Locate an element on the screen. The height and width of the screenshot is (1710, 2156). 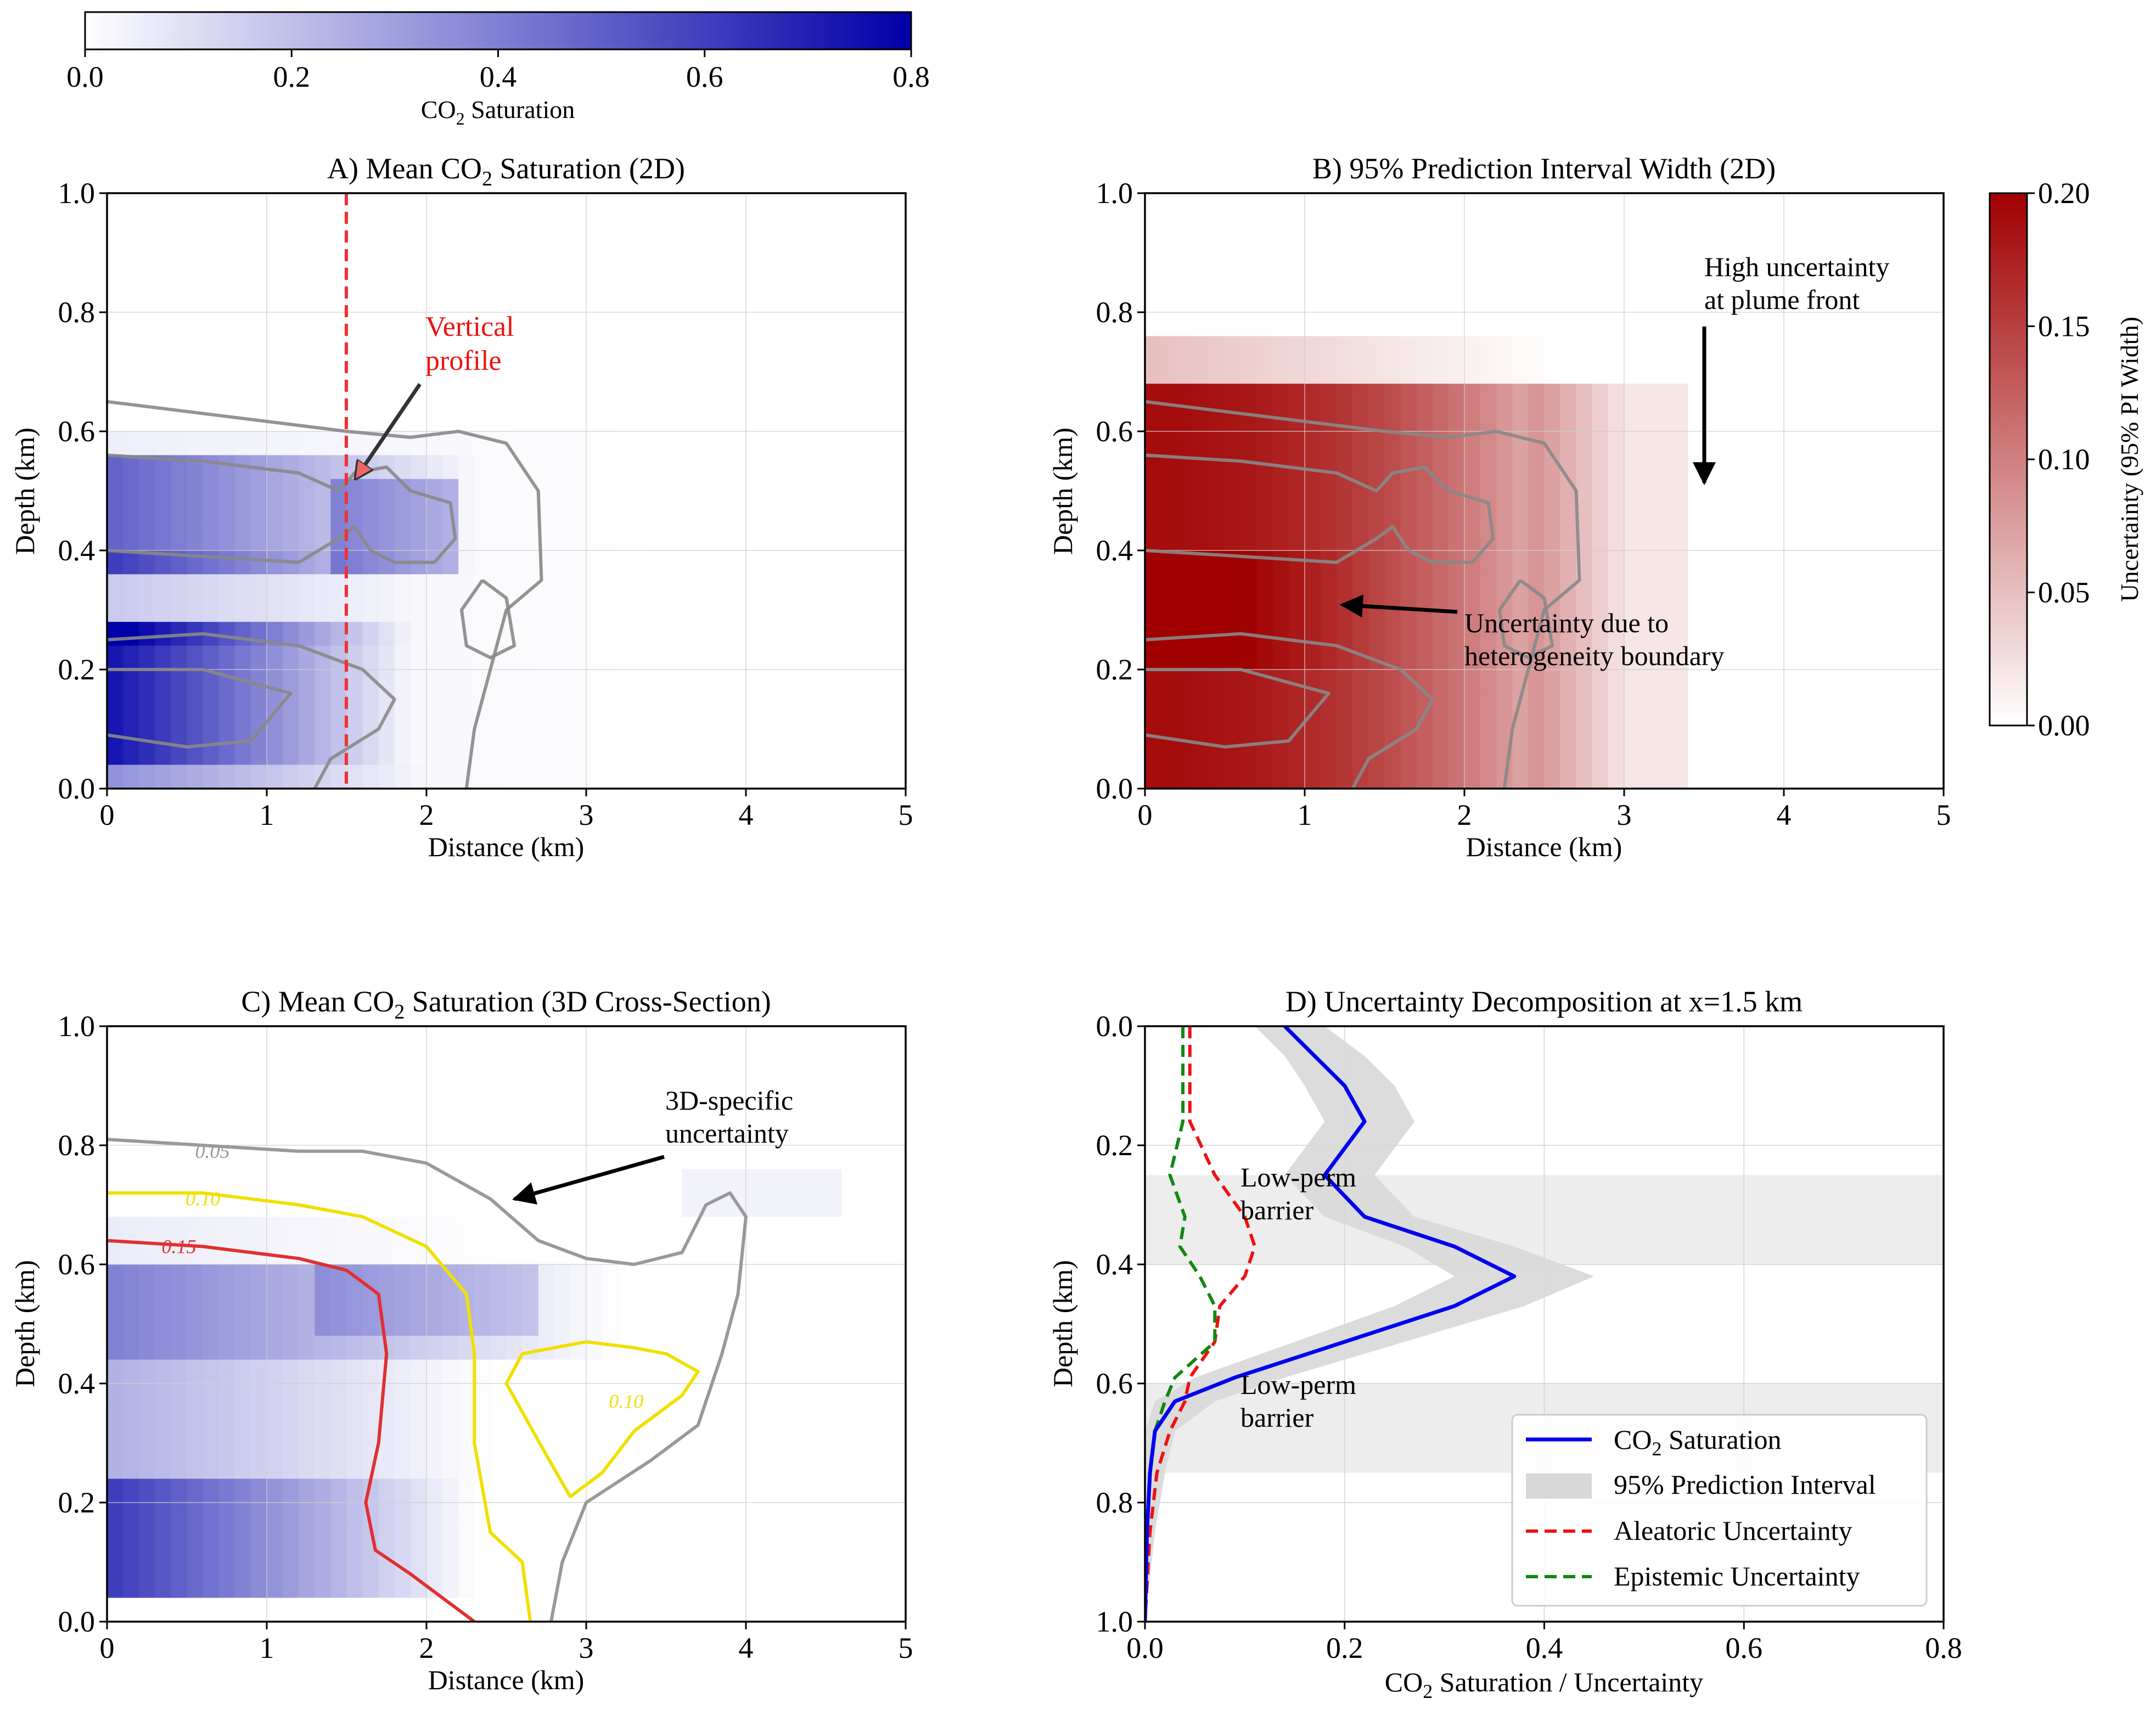
y-tick-label: 0.2 is located at coordinates (77, 1502).